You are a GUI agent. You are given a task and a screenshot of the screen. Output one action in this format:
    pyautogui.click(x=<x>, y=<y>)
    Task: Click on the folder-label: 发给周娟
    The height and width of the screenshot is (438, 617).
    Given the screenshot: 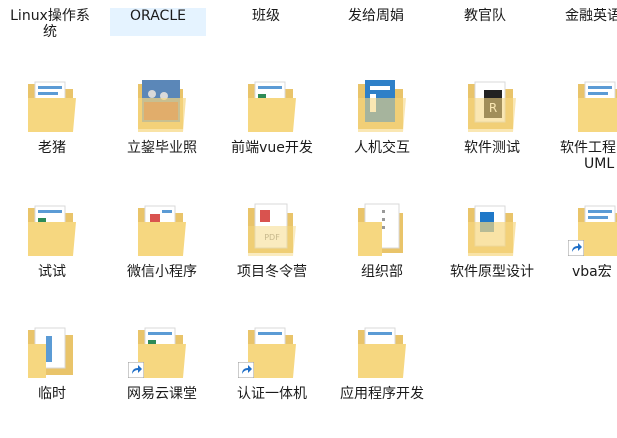 What is the action you would take?
    pyautogui.click(x=376, y=16)
    